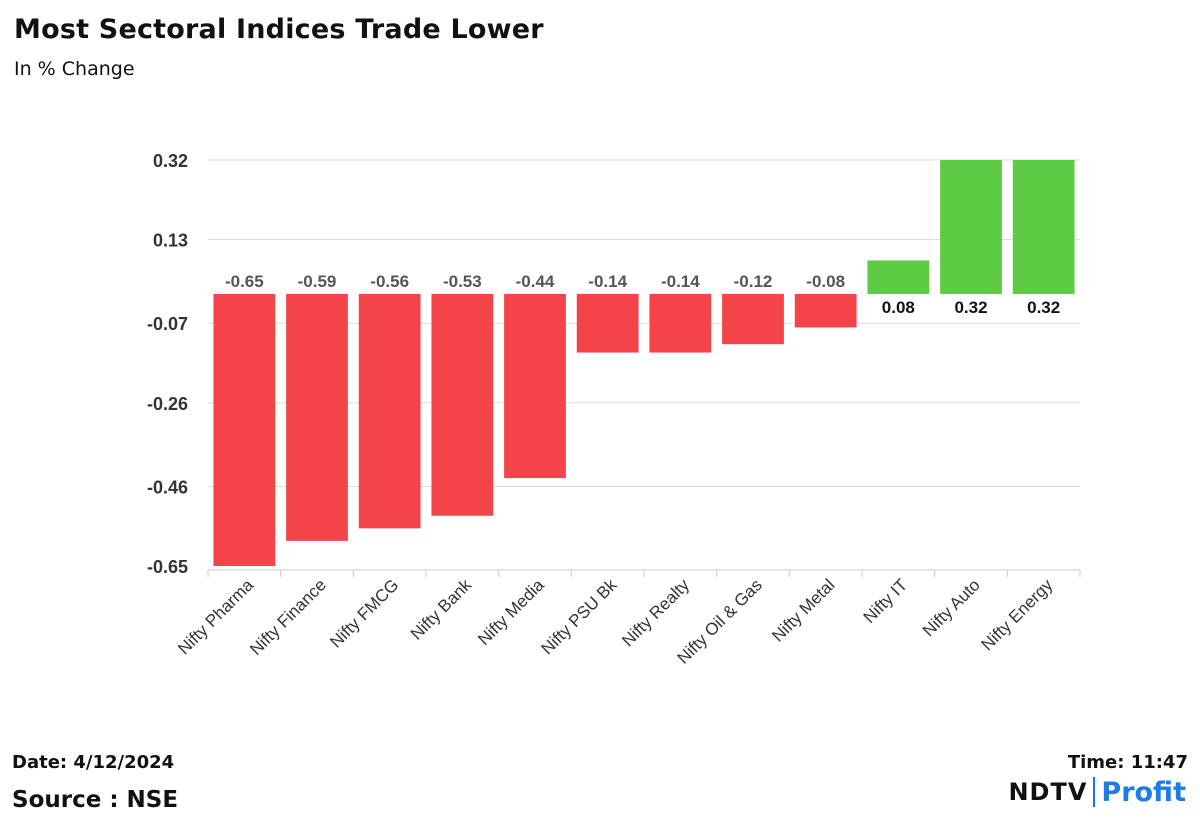  What do you see at coordinates (825, 310) in the screenshot?
I see `bar-nifty-metal` at bounding box center [825, 310].